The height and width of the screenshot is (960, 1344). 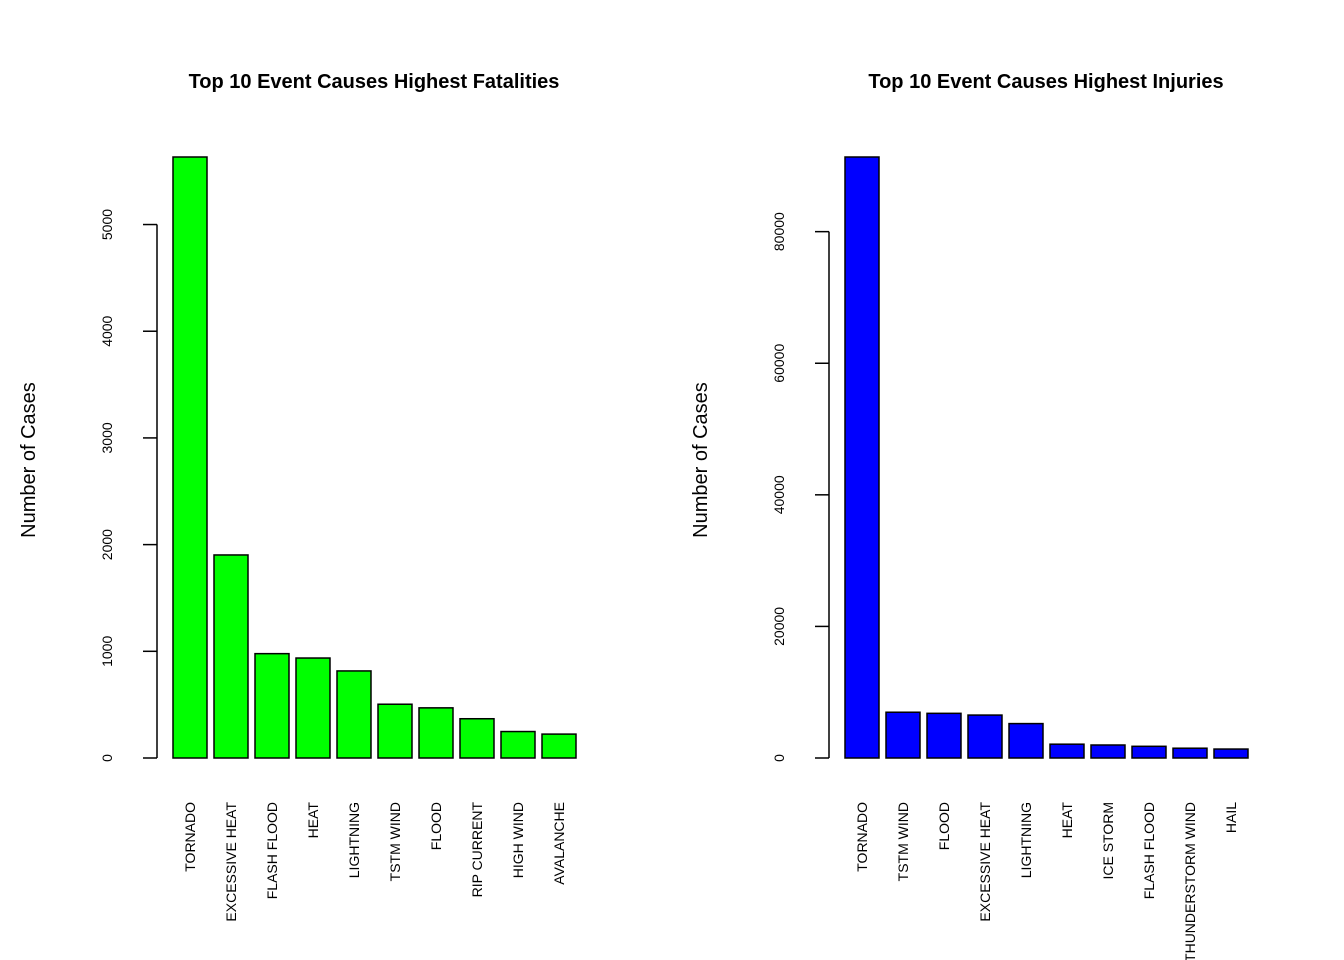 What do you see at coordinates (518, 840) in the screenshot?
I see `x-tick-label: HIGH WIND` at bounding box center [518, 840].